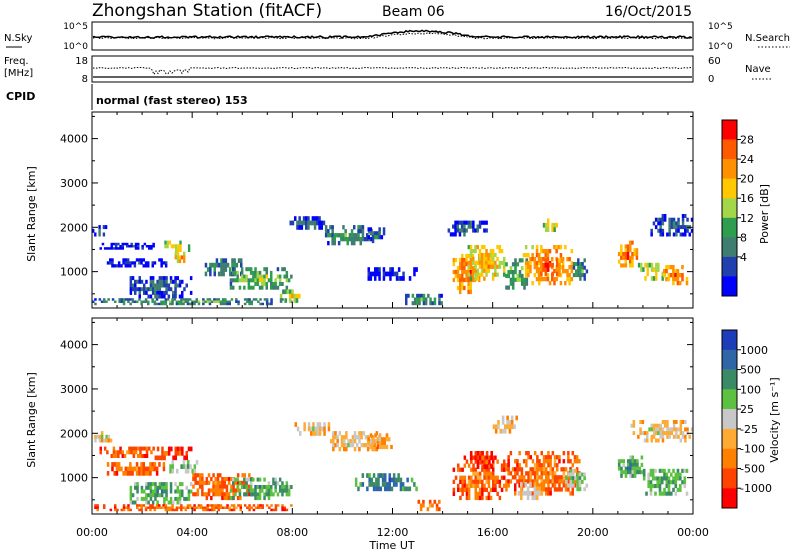  Describe the element at coordinates (31, 420) in the screenshot. I see `velocity-y-axis-label: Slant Range [km]` at that location.